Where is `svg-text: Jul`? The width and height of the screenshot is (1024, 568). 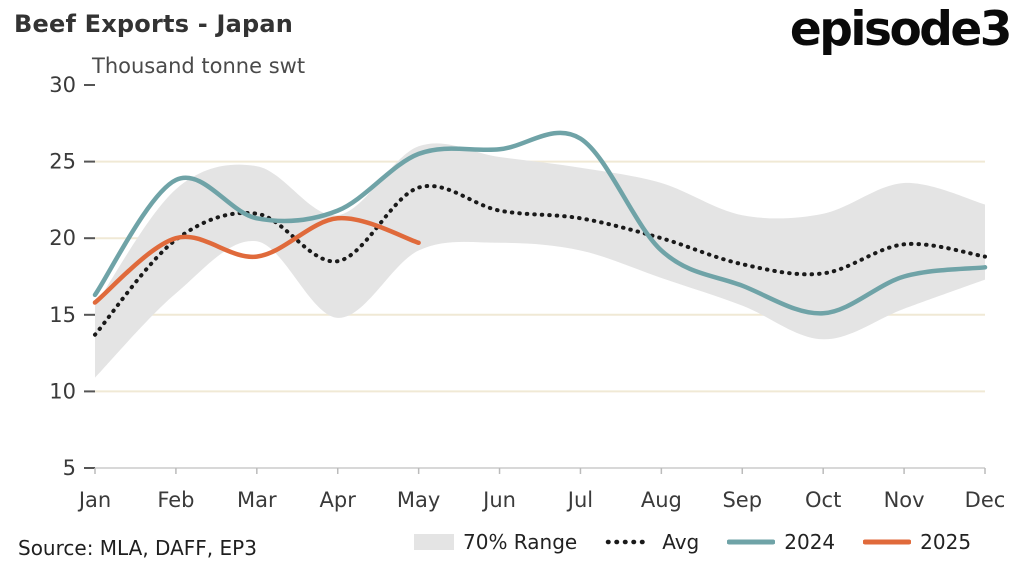 svg-text: Jul is located at coordinates (579, 500).